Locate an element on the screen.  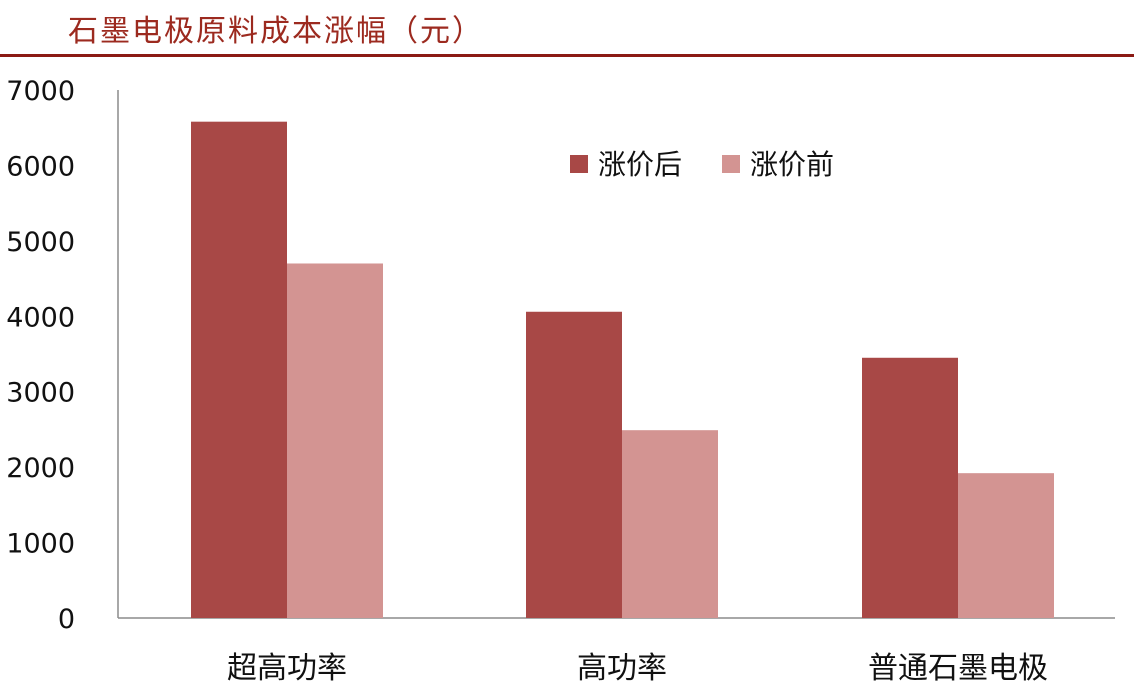
y-tick-label: 0 is located at coordinates (66, 619).